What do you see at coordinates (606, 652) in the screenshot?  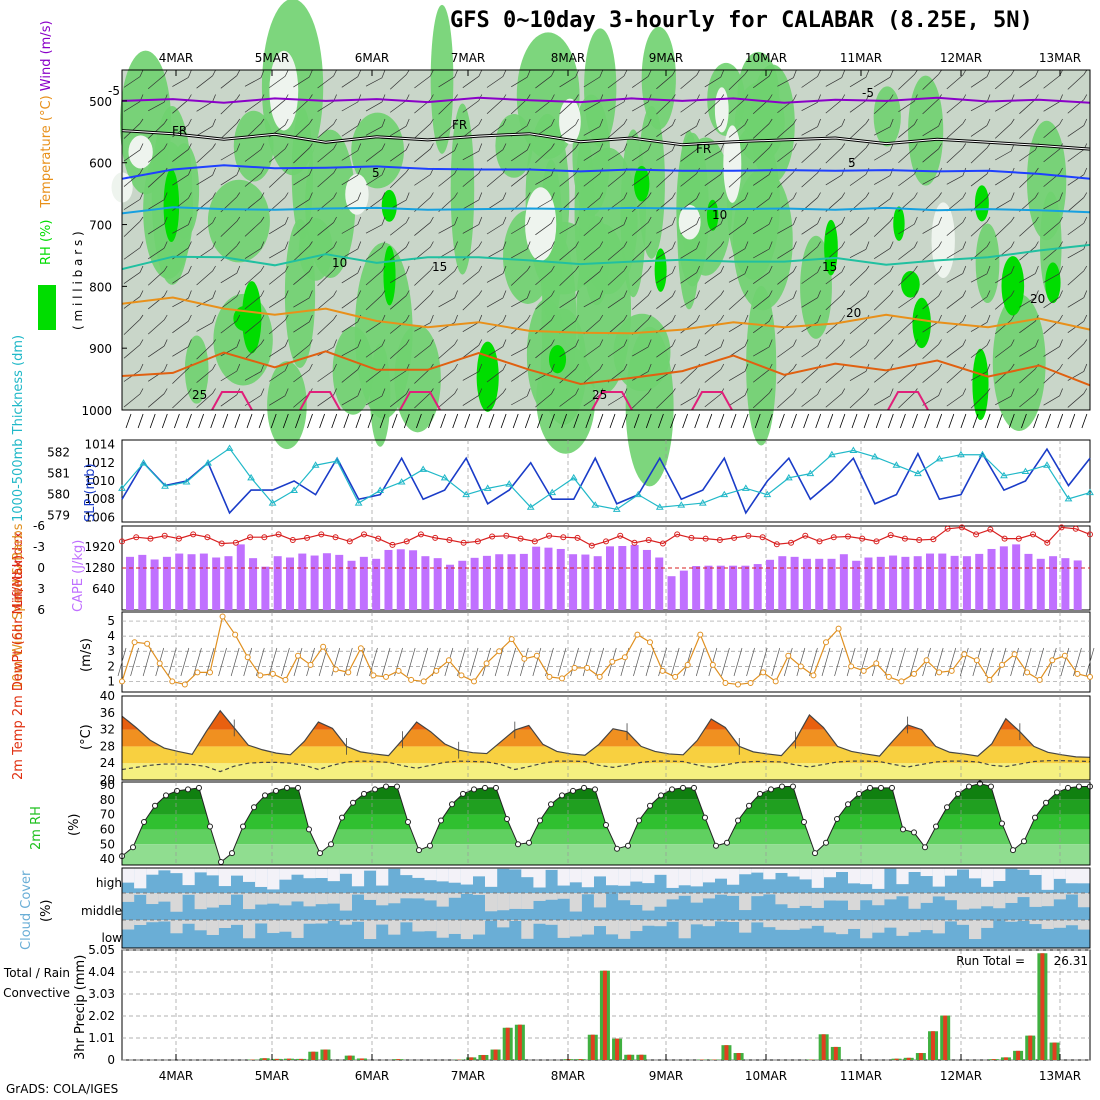 I see `wind10-frame` at bounding box center [606, 652].